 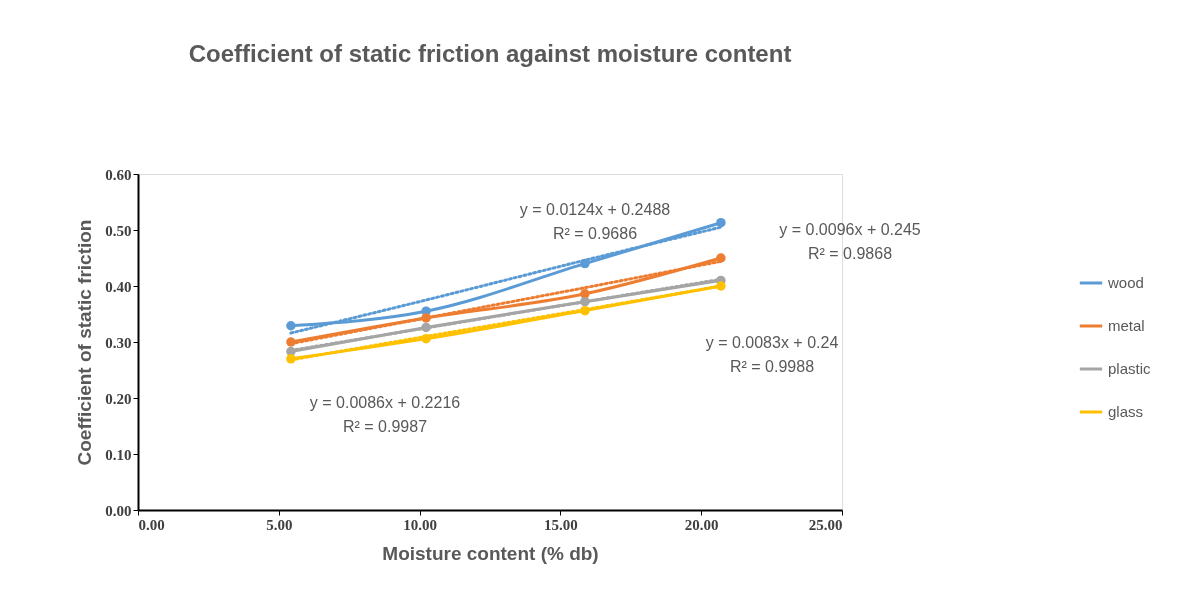 I want to click on annotation: y = 0.0083x + 0.24 R² = 0.9988, so click(x=772, y=354).